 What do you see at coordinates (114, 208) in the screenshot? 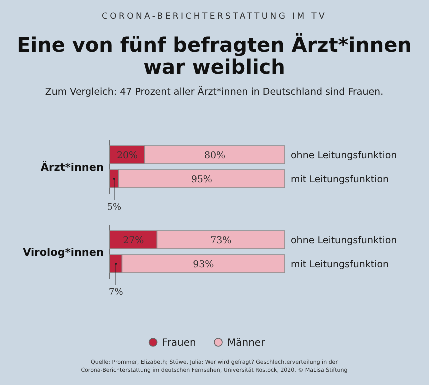
I see `data-label: 5%` at bounding box center [114, 208].